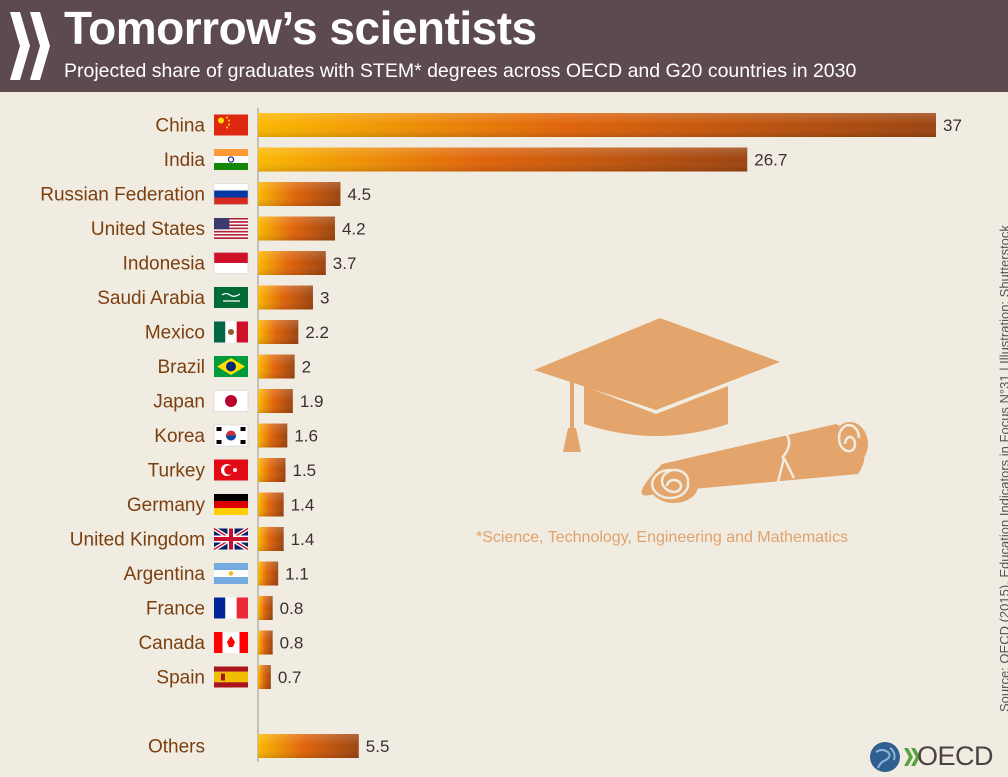 The height and width of the screenshot is (777, 1008). What do you see at coordinates (231, 539) in the screenshot?
I see `uk-flag-icon` at bounding box center [231, 539].